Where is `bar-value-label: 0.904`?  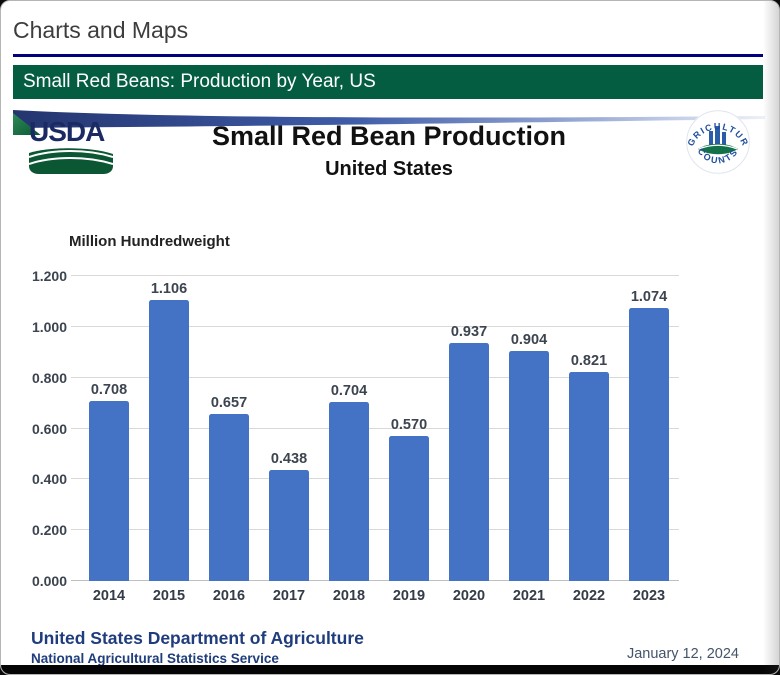
bar-value-label: 0.904 is located at coordinates (529, 340).